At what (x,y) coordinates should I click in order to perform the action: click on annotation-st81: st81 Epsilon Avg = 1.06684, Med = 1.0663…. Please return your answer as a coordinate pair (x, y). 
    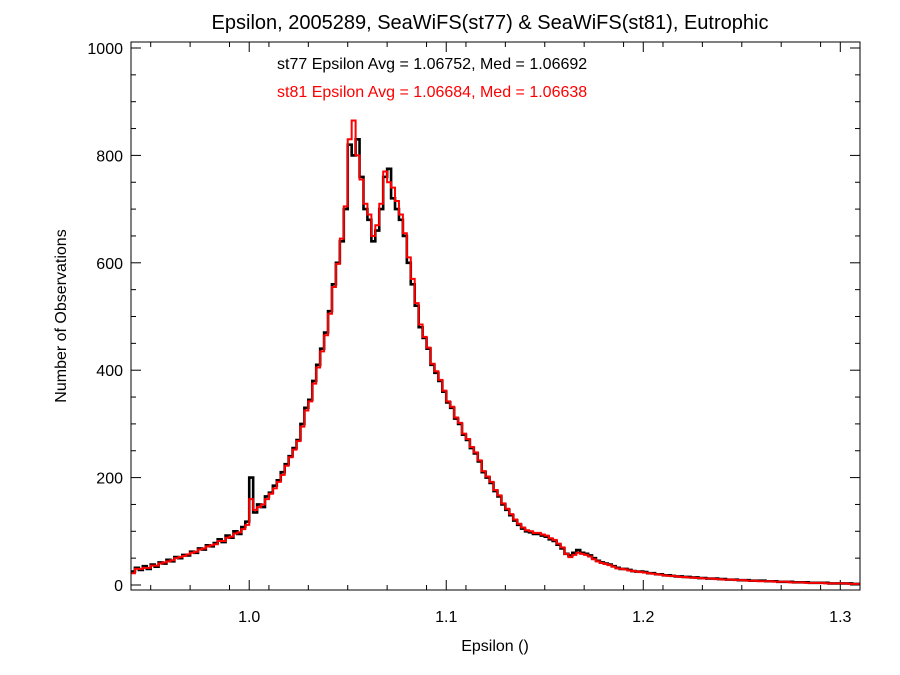
    Looking at the image, I should click on (432, 92).